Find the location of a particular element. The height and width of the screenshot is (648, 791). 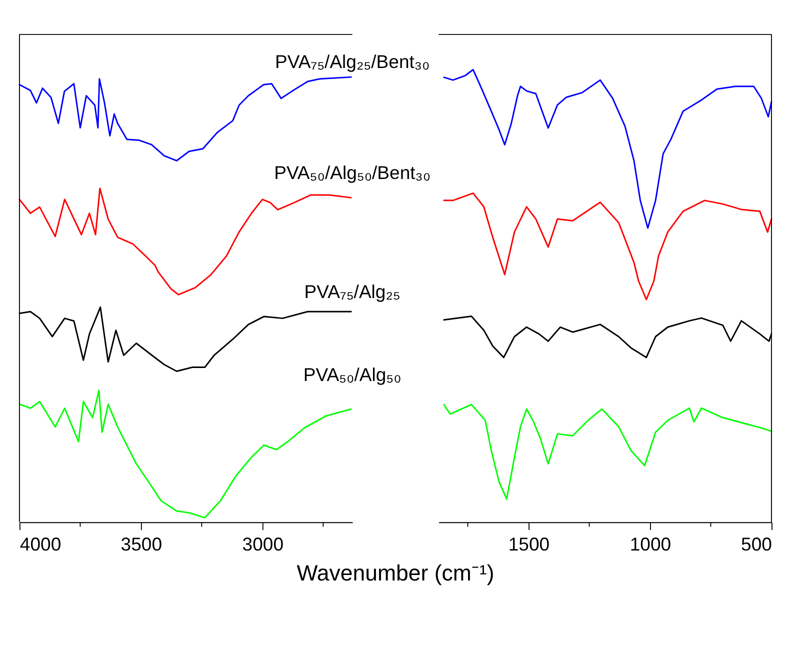

series-label: PVA₅₀/Alg₅₀/Bent₃₀ is located at coordinates (352, 173).